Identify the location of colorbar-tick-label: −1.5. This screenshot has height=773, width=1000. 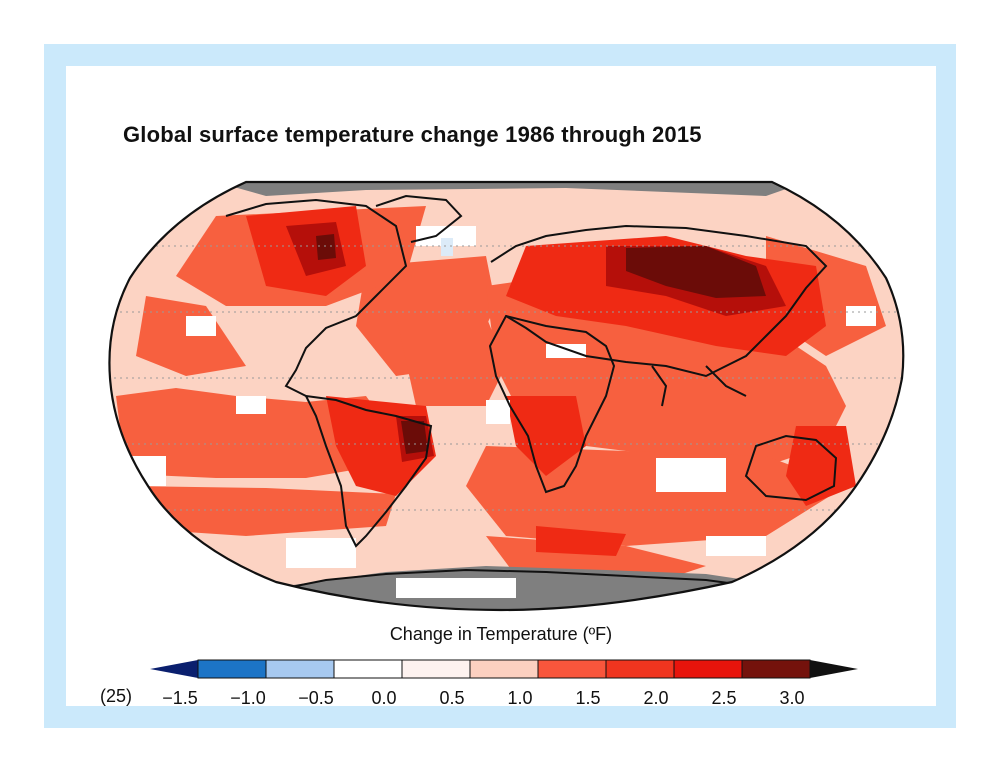
(180, 698).